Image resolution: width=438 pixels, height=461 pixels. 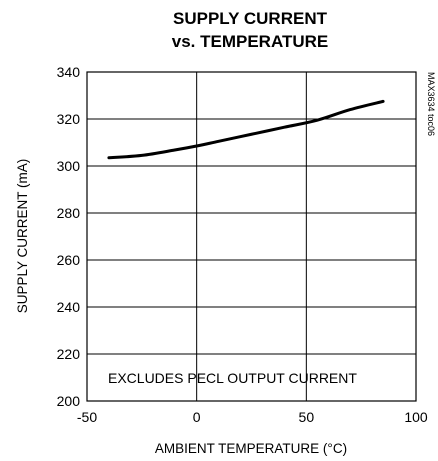 I want to click on series-line, so click(x=246, y=129).